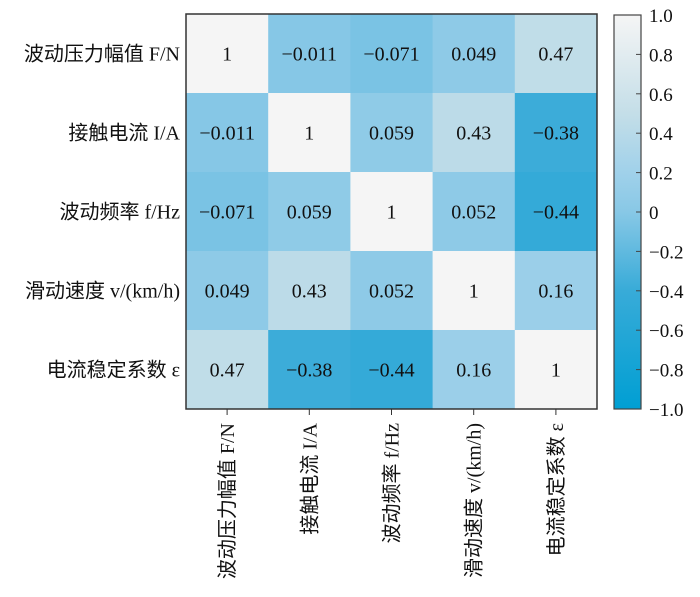  What do you see at coordinates (102, 54) in the screenshot?
I see `row-label: 波动压力幅值 F/N` at bounding box center [102, 54].